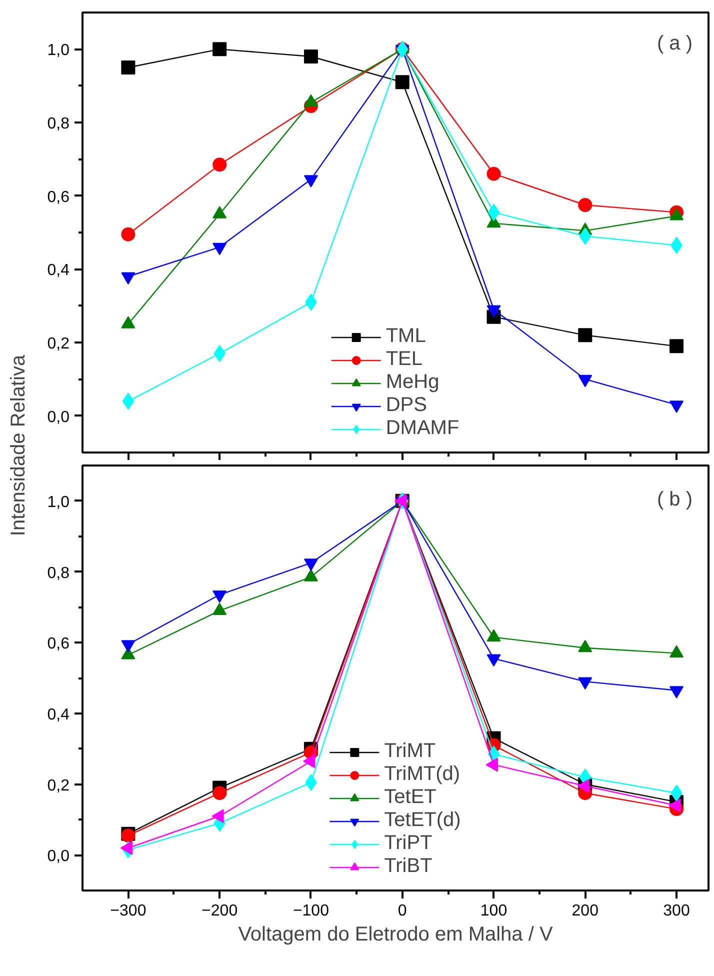 This screenshot has height=976, width=714. Describe the element at coordinates (311, 911) in the screenshot. I see `x-tick-label: −100` at that location.